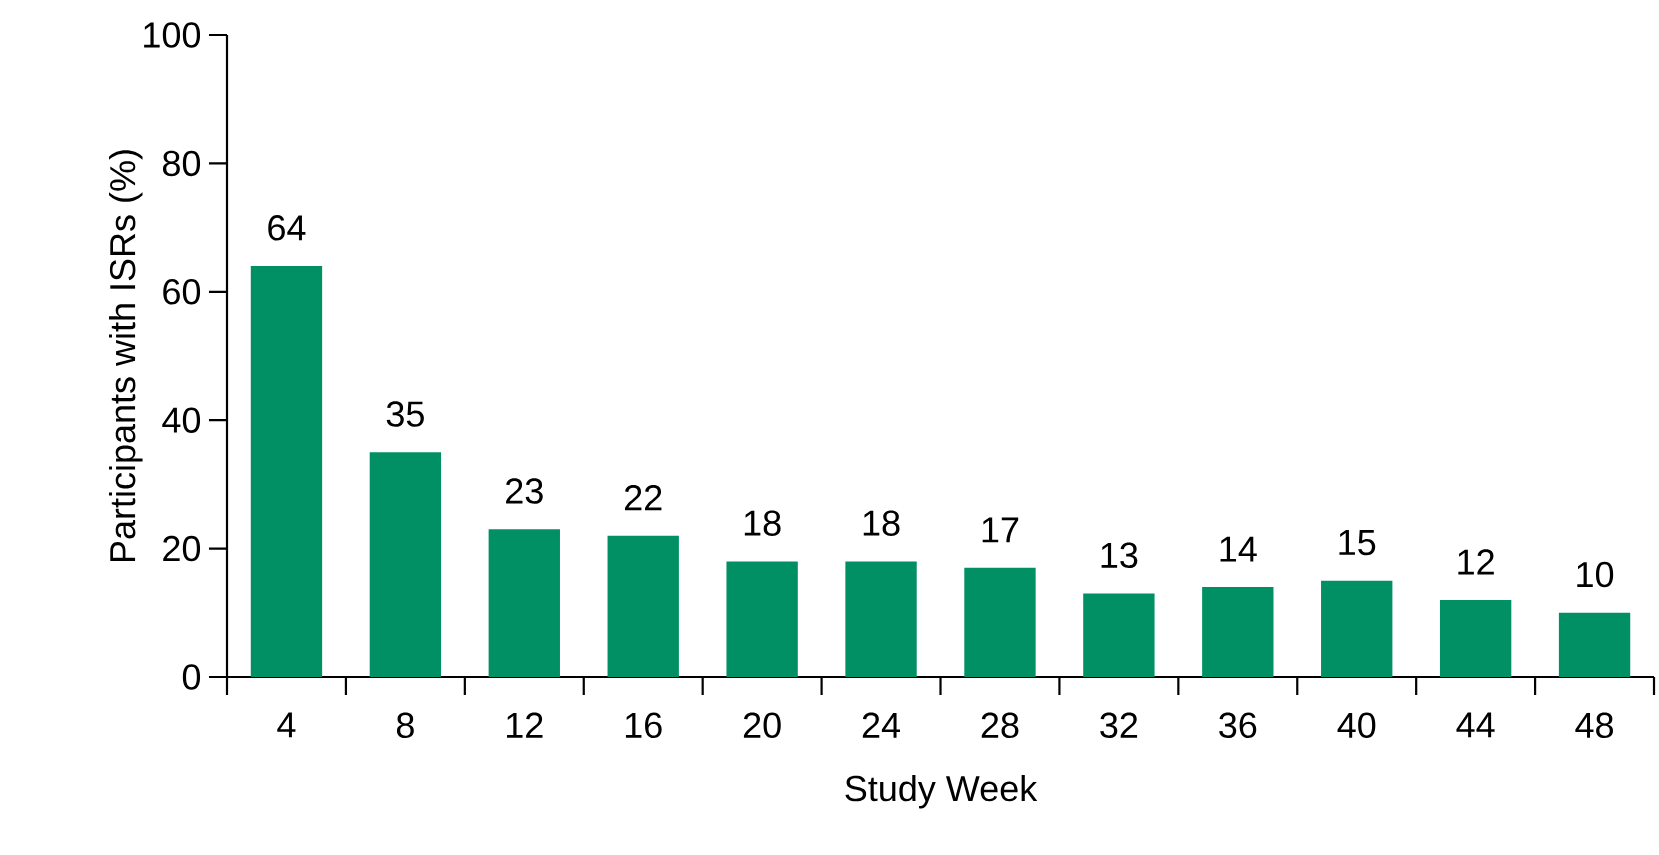 This screenshot has width=1659, height=855. I want to click on data-label: 64, so click(287, 228).